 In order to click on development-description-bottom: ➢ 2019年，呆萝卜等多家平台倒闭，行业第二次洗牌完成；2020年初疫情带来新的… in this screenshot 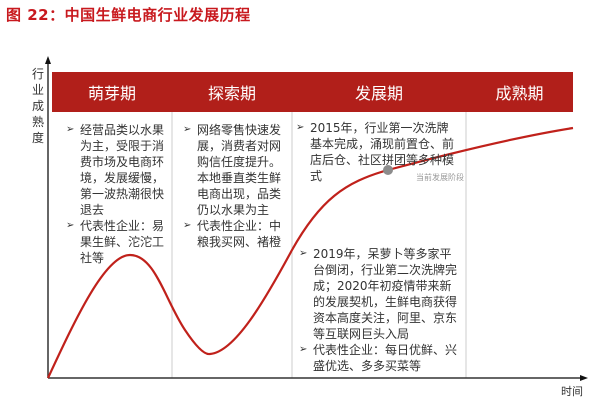, I will do `click(379, 310)`.